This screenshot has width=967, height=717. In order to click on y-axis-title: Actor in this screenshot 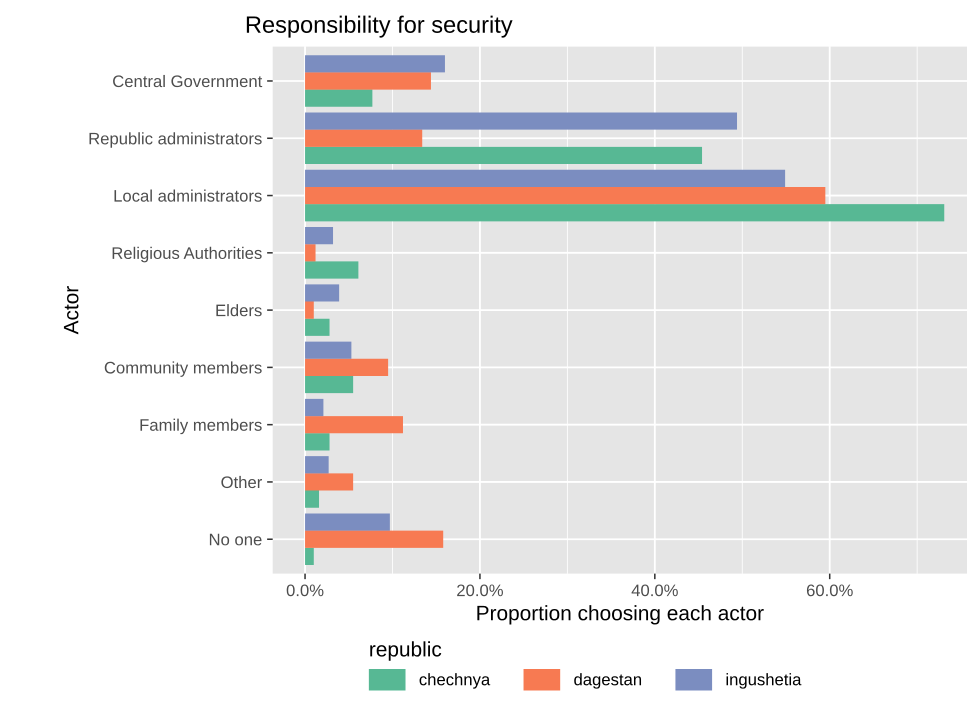, I will do `click(71, 310)`.